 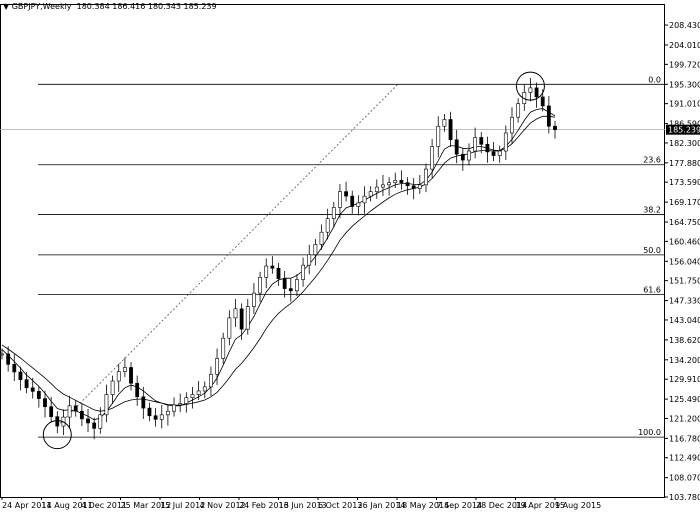 I want to click on ohlc-values: 180.384 186.416 180.343 185.239, so click(x=146, y=6).